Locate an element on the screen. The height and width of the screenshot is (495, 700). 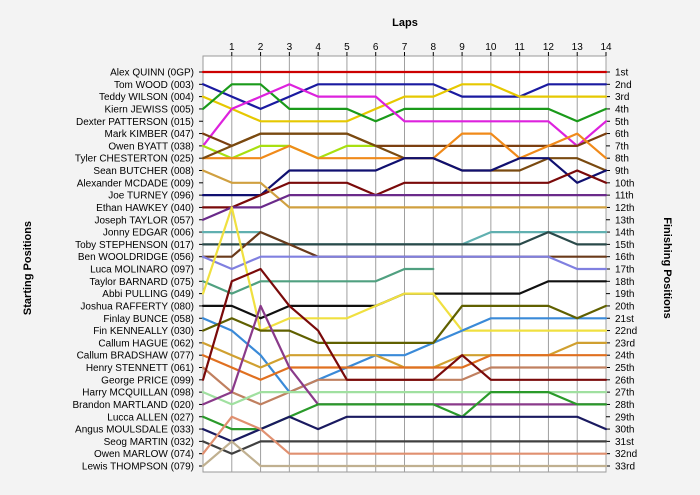
driver-label: Alex QUINN (0GP) is located at coordinates (152, 73).